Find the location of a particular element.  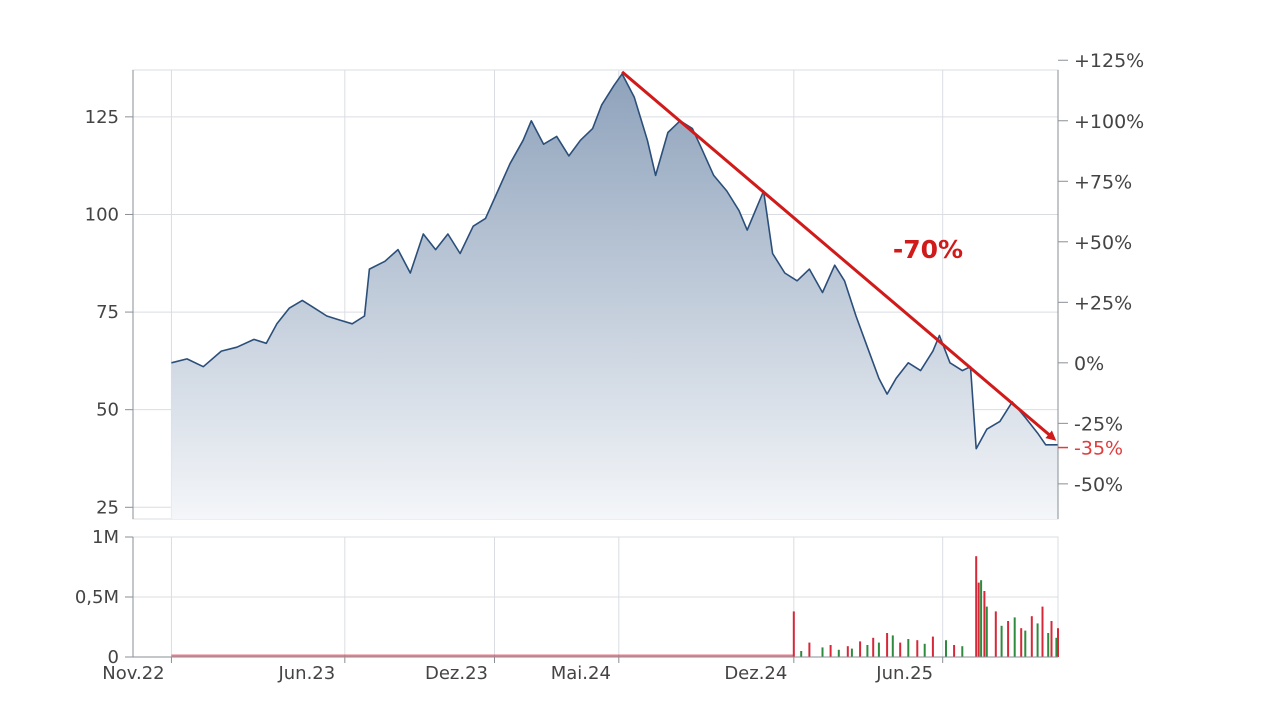

date-tick-label: Nov.22 is located at coordinates (133, 673).